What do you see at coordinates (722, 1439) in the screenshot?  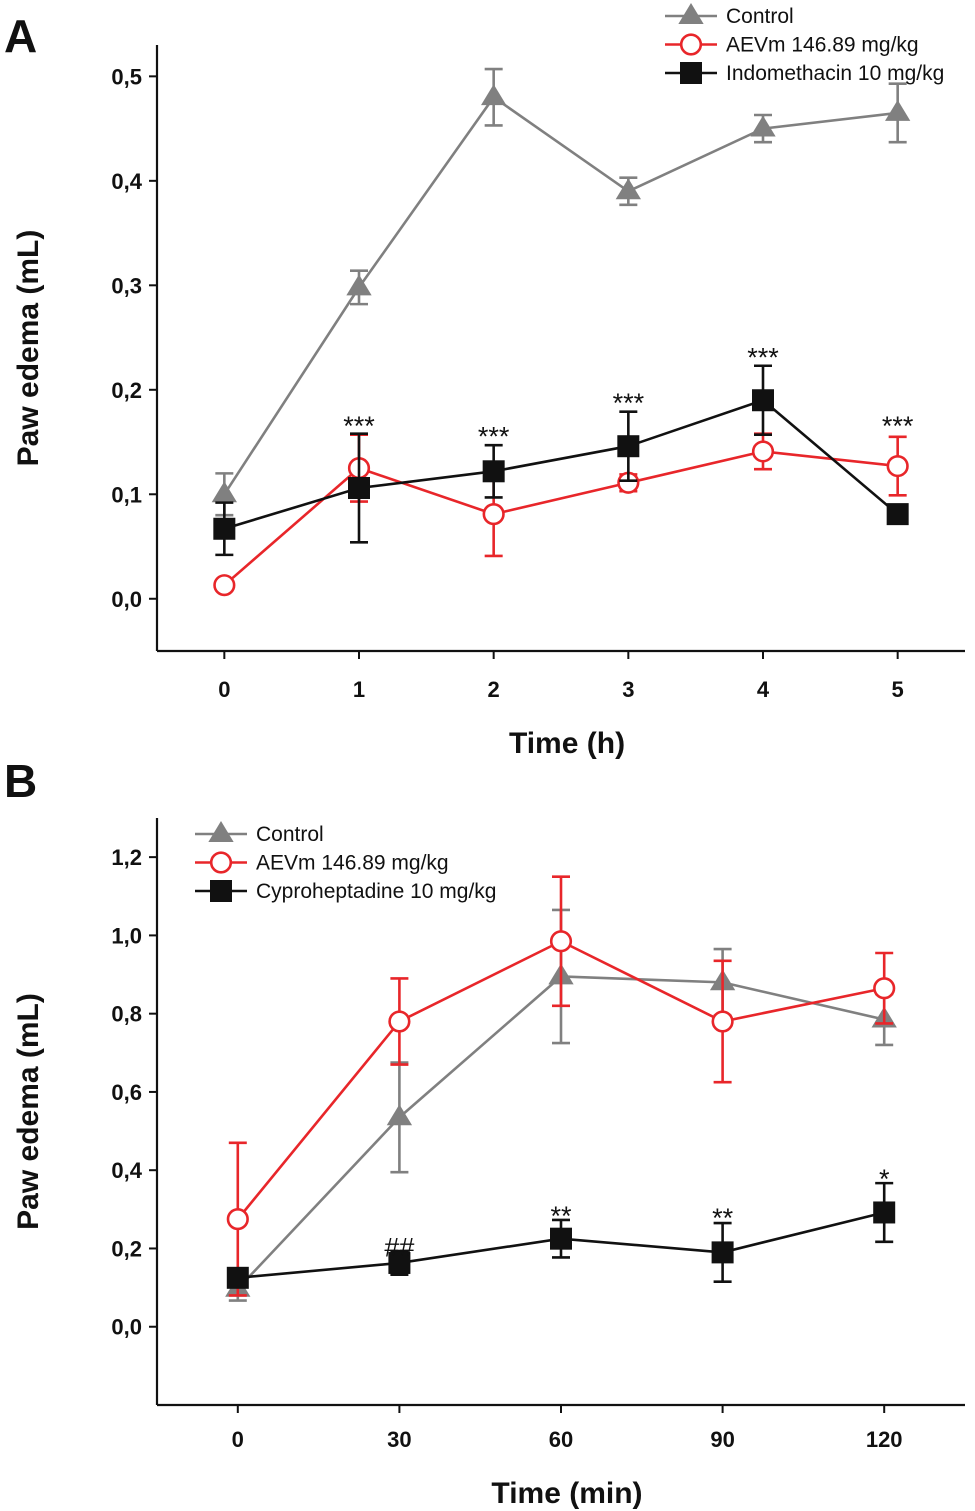 I see `panel-b-x-tick-label: 90` at bounding box center [722, 1439].